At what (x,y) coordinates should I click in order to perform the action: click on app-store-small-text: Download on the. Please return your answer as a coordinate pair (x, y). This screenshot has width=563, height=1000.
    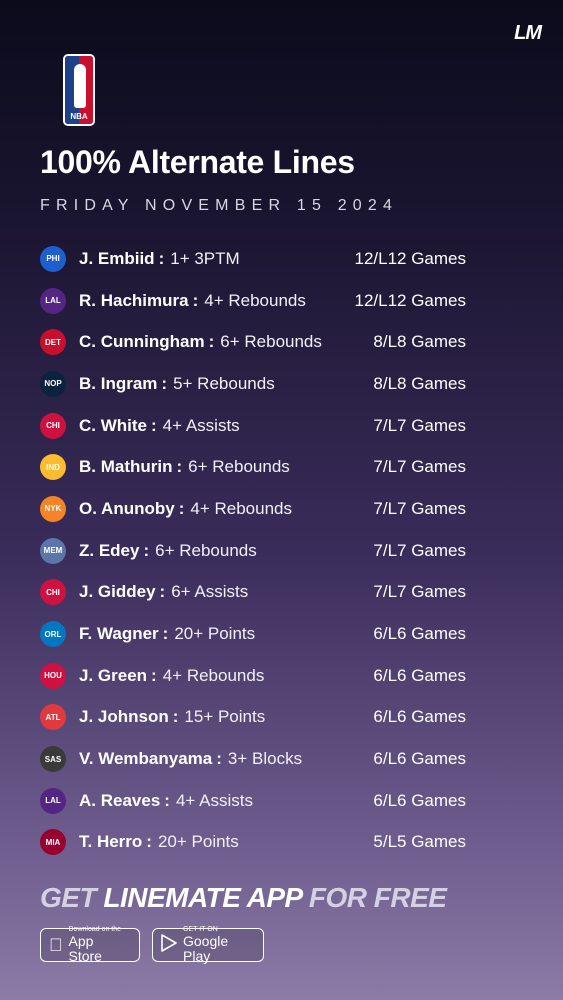
    Looking at the image, I should click on (88, 933).